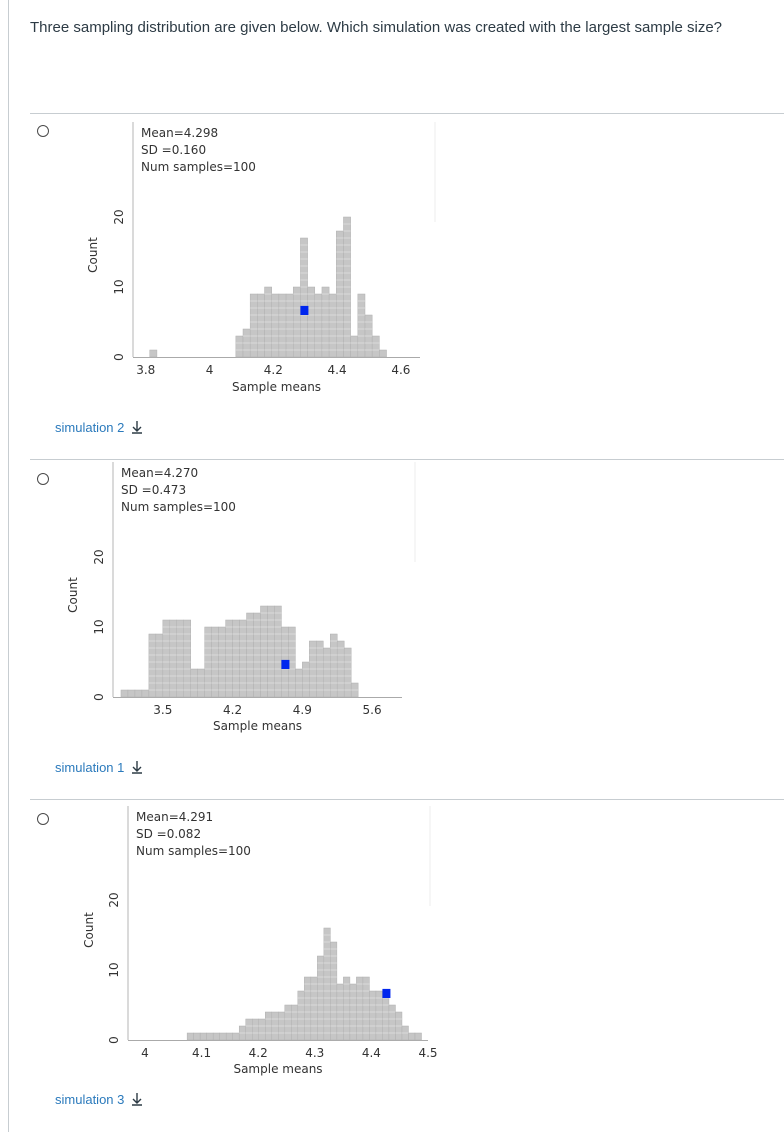 This screenshot has width=784, height=1132. I want to click on stats-mean: Mean=4.270, so click(159, 473).